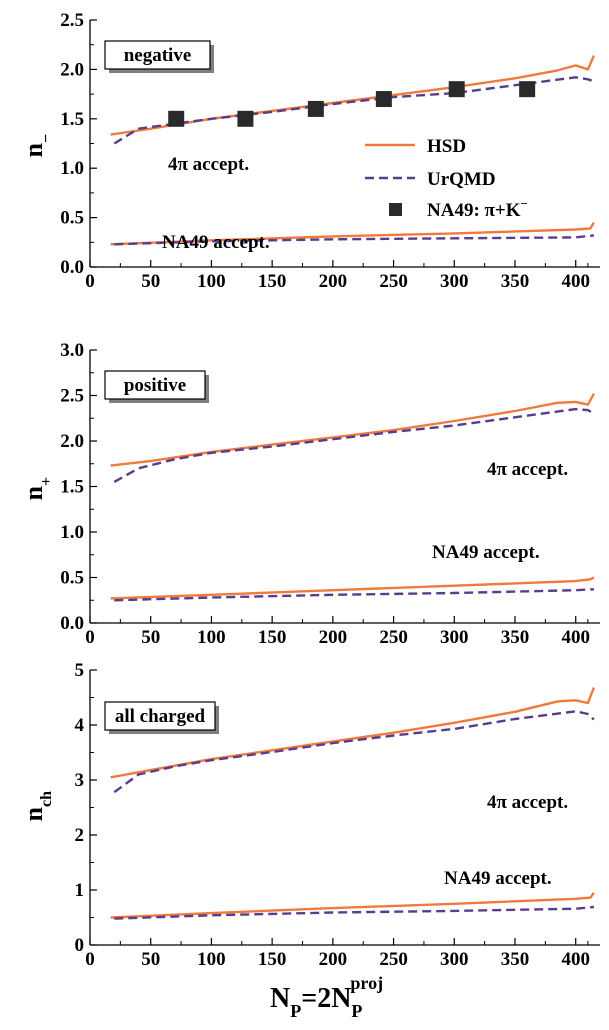  What do you see at coordinates (477, 208) in the screenshot?
I see `legend-na49-label: NA49: π+K−` at bounding box center [477, 208].